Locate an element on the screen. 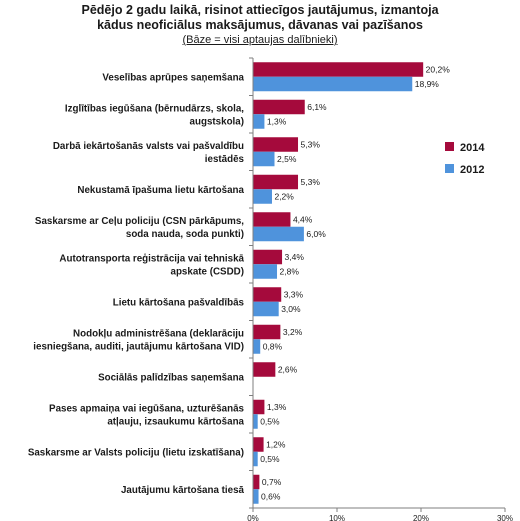 This screenshot has height=521, width=520. data-label-2014: 0,7% is located at coordinates (272, 482).